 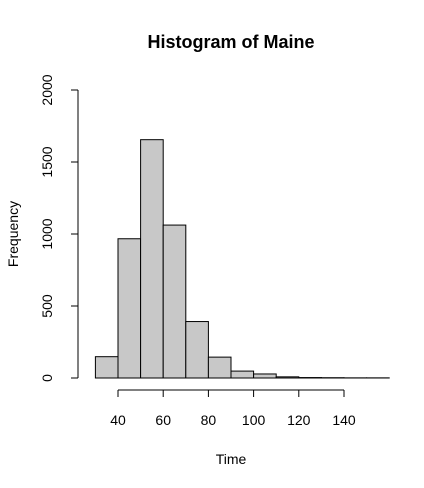 I want to click on y-axis: 0 500 1000 1500 2000, so click(x=59, y=228).